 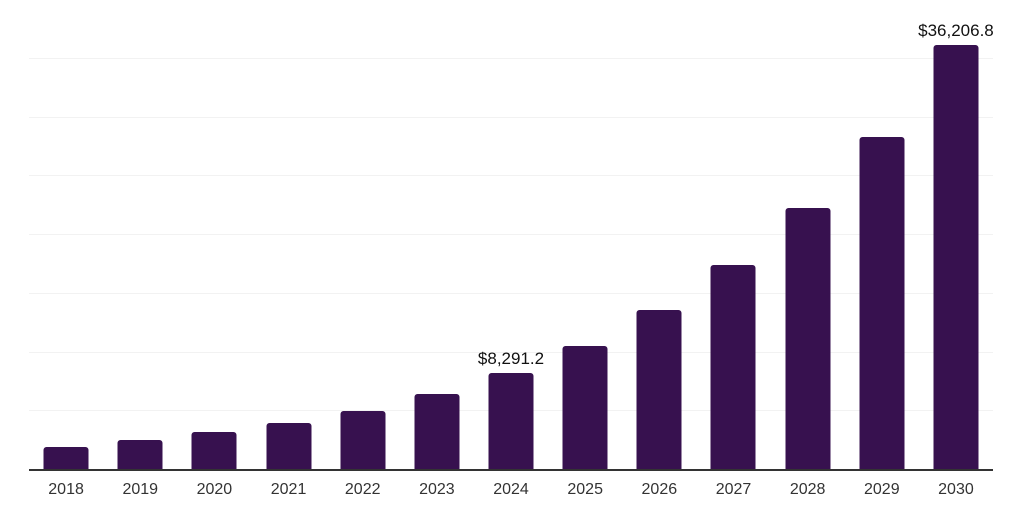 I want to click on bar-2021, so click(x=289, y=446).